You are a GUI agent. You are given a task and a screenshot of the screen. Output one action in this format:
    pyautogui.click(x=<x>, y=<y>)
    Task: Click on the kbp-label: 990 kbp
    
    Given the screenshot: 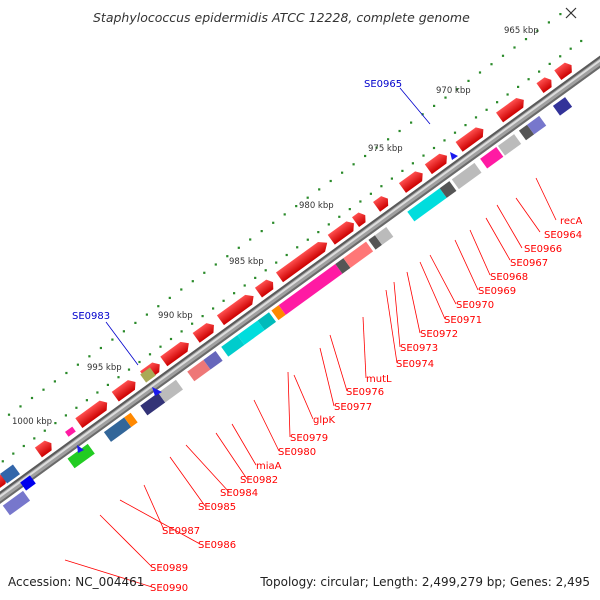 What is the action you would take?
    pyautogui.click(x=175, y=316)
    